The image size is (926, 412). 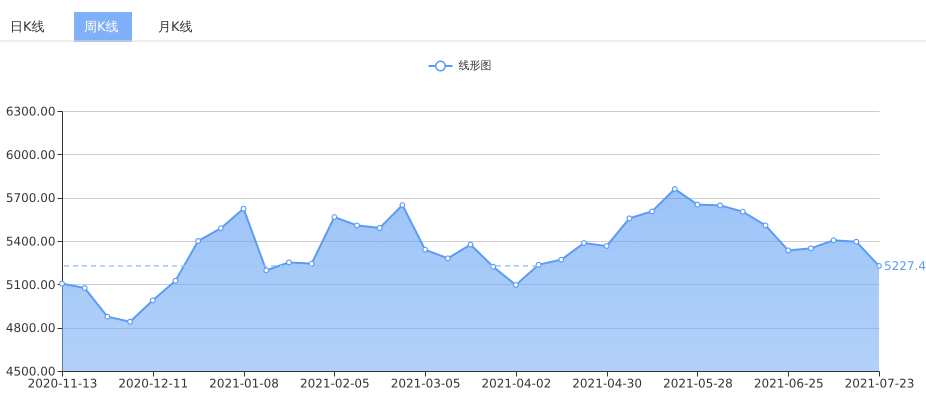 What do you see at coordinates (607, 383) in the screenshot?
I see `x-tick-label: 2021-04-30` at bounding box center [607, 383].